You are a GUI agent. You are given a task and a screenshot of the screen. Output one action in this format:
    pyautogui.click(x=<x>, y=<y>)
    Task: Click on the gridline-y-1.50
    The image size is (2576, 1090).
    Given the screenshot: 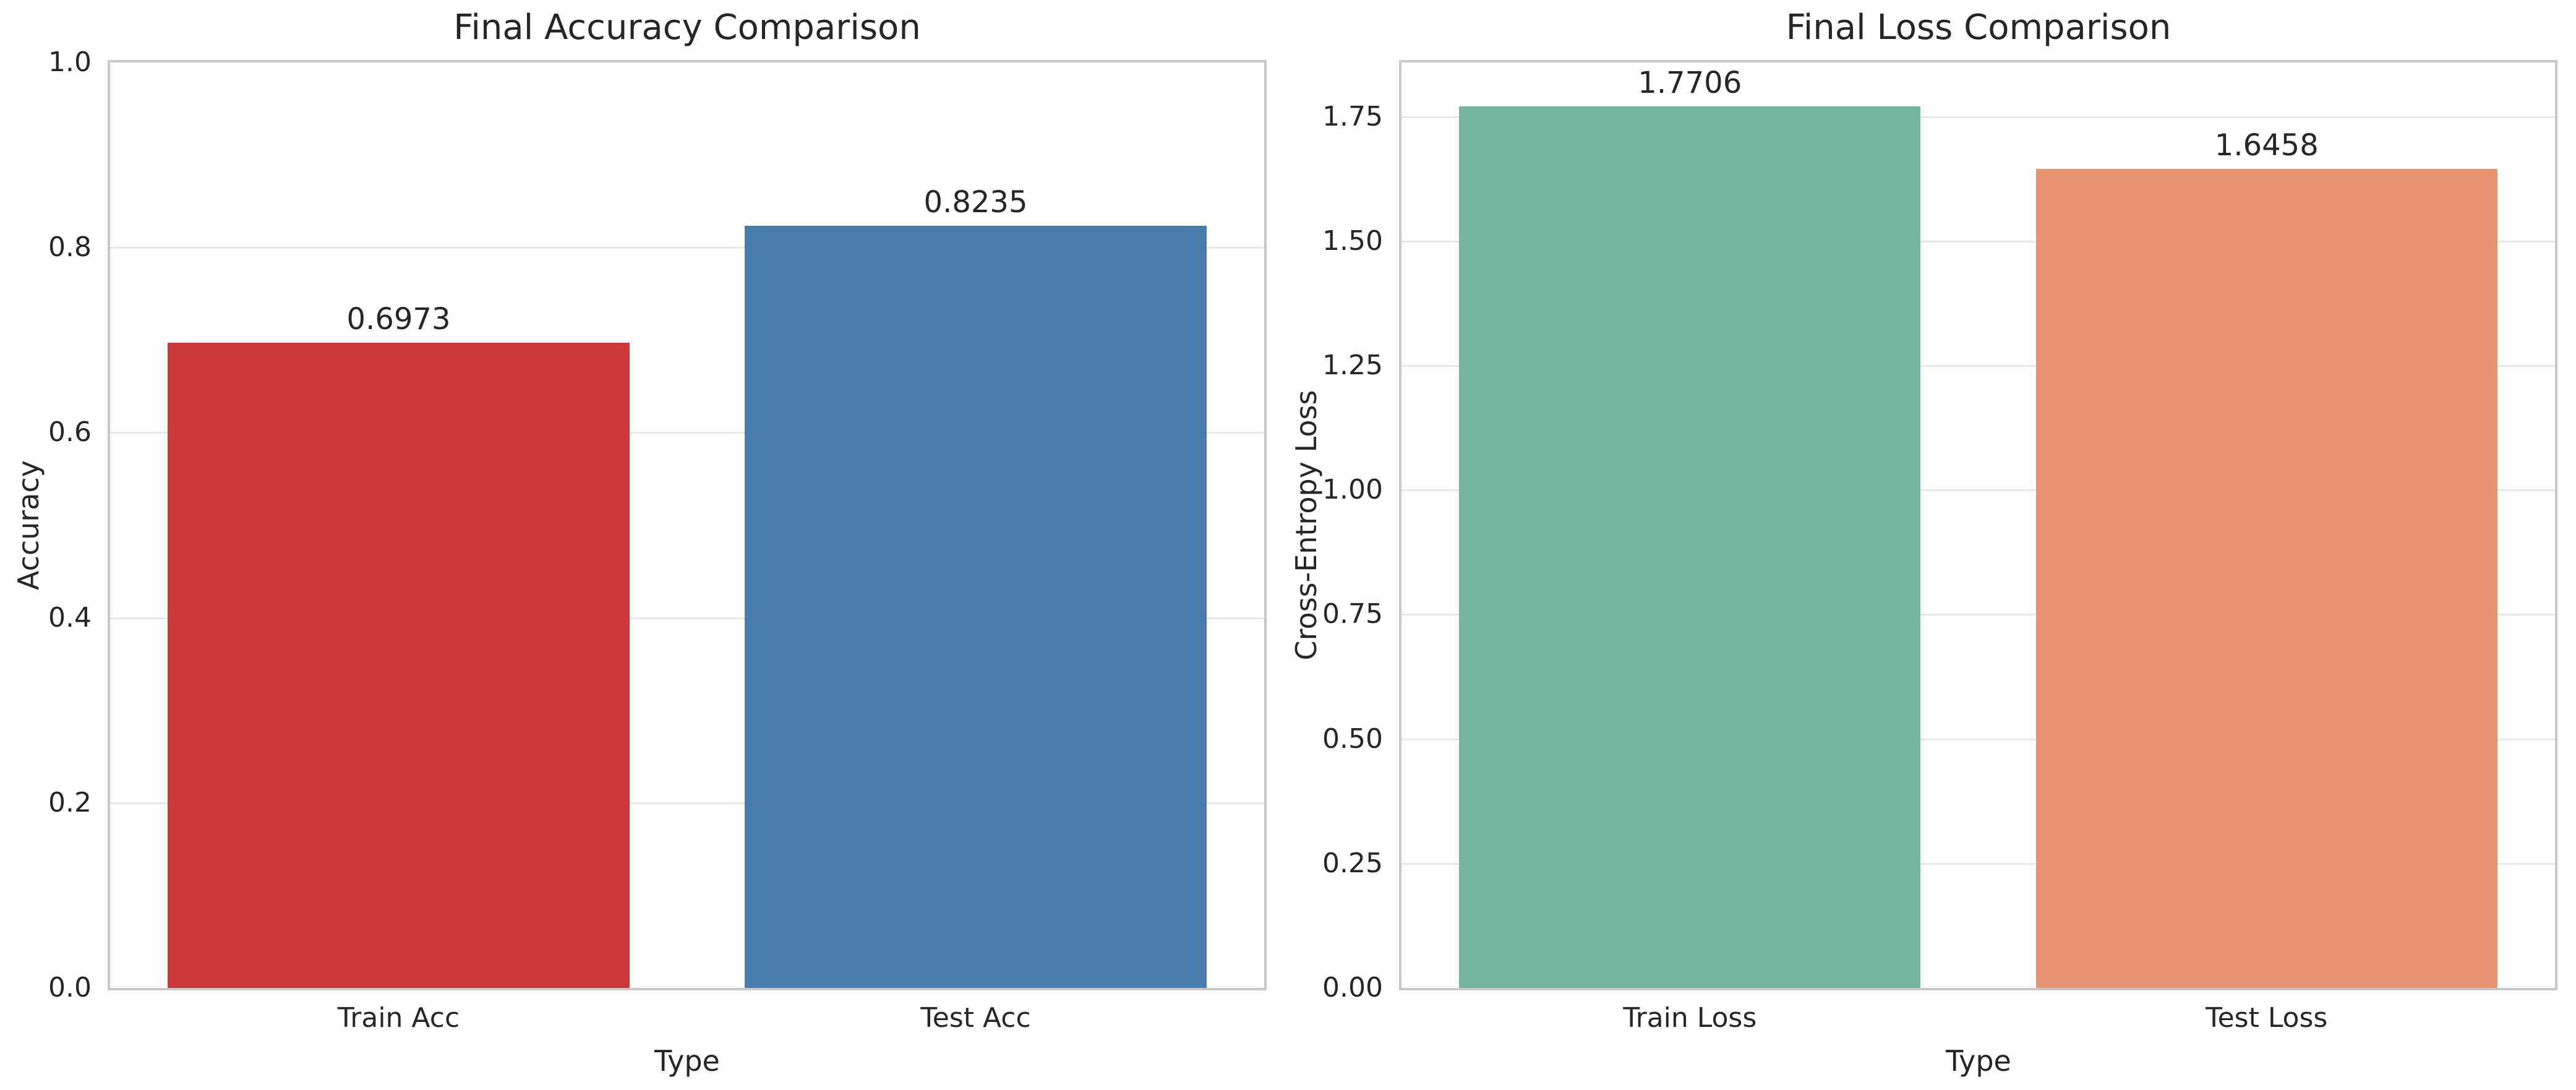 What is the action you would take?
    pyautogui.click(x=1978, y=241)
    